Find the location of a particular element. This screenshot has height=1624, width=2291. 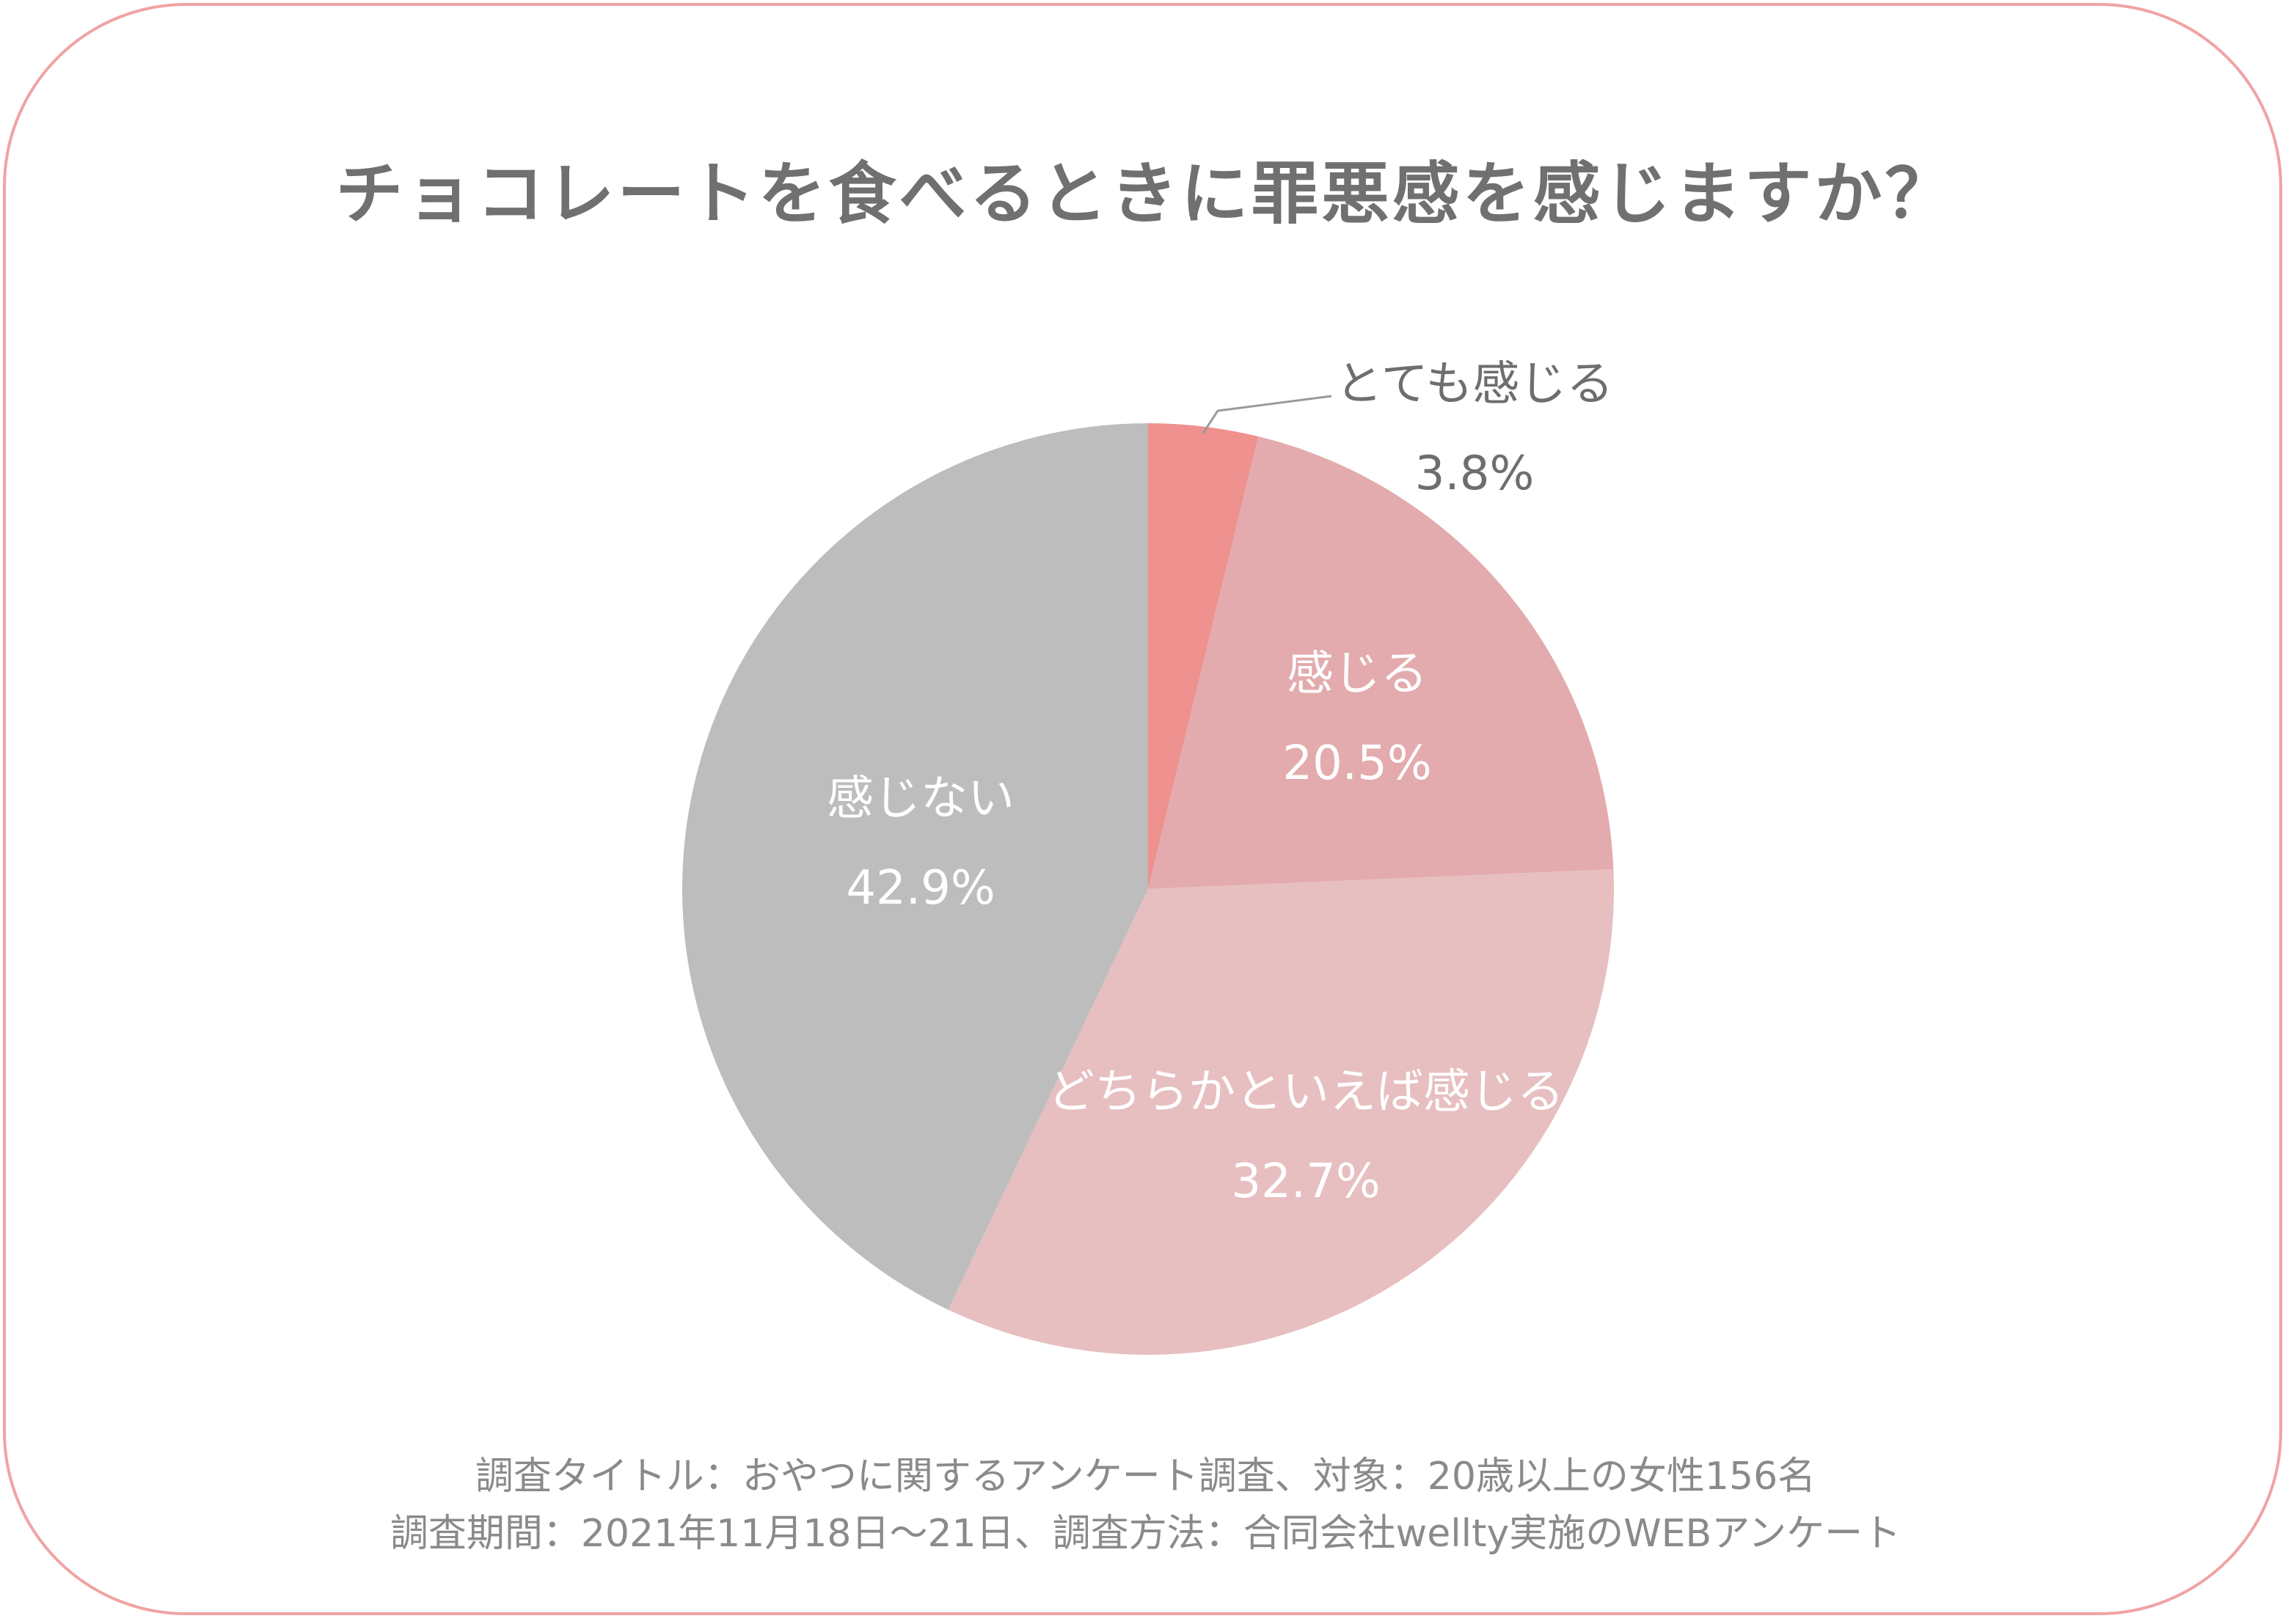

leader-line is located at coordinates (1267, 415).